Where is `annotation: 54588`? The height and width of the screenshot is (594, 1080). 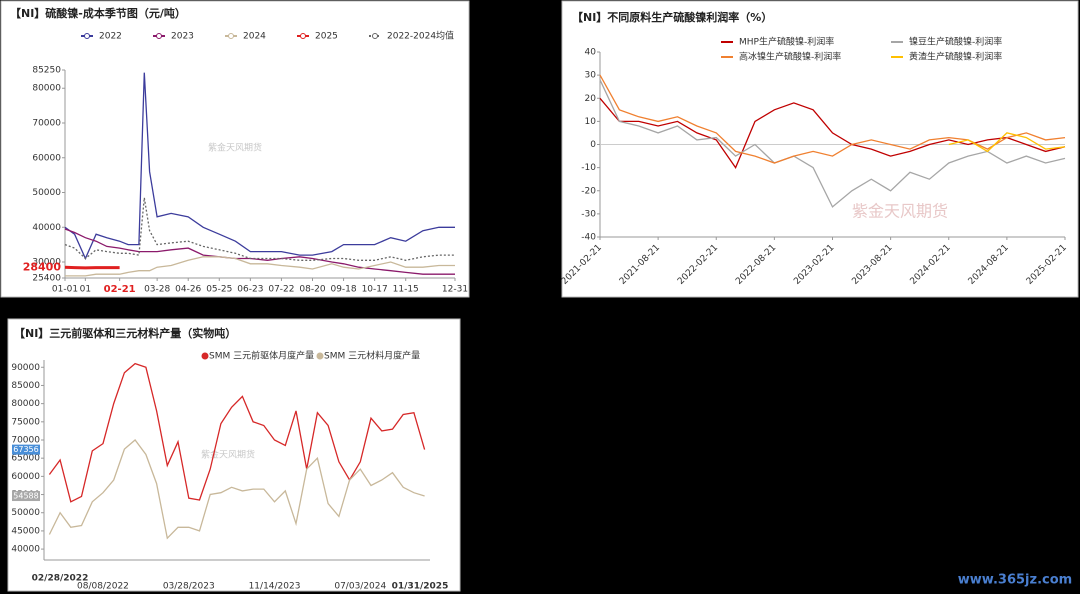
annotation: 54588 is located at coordinates (25, 496).